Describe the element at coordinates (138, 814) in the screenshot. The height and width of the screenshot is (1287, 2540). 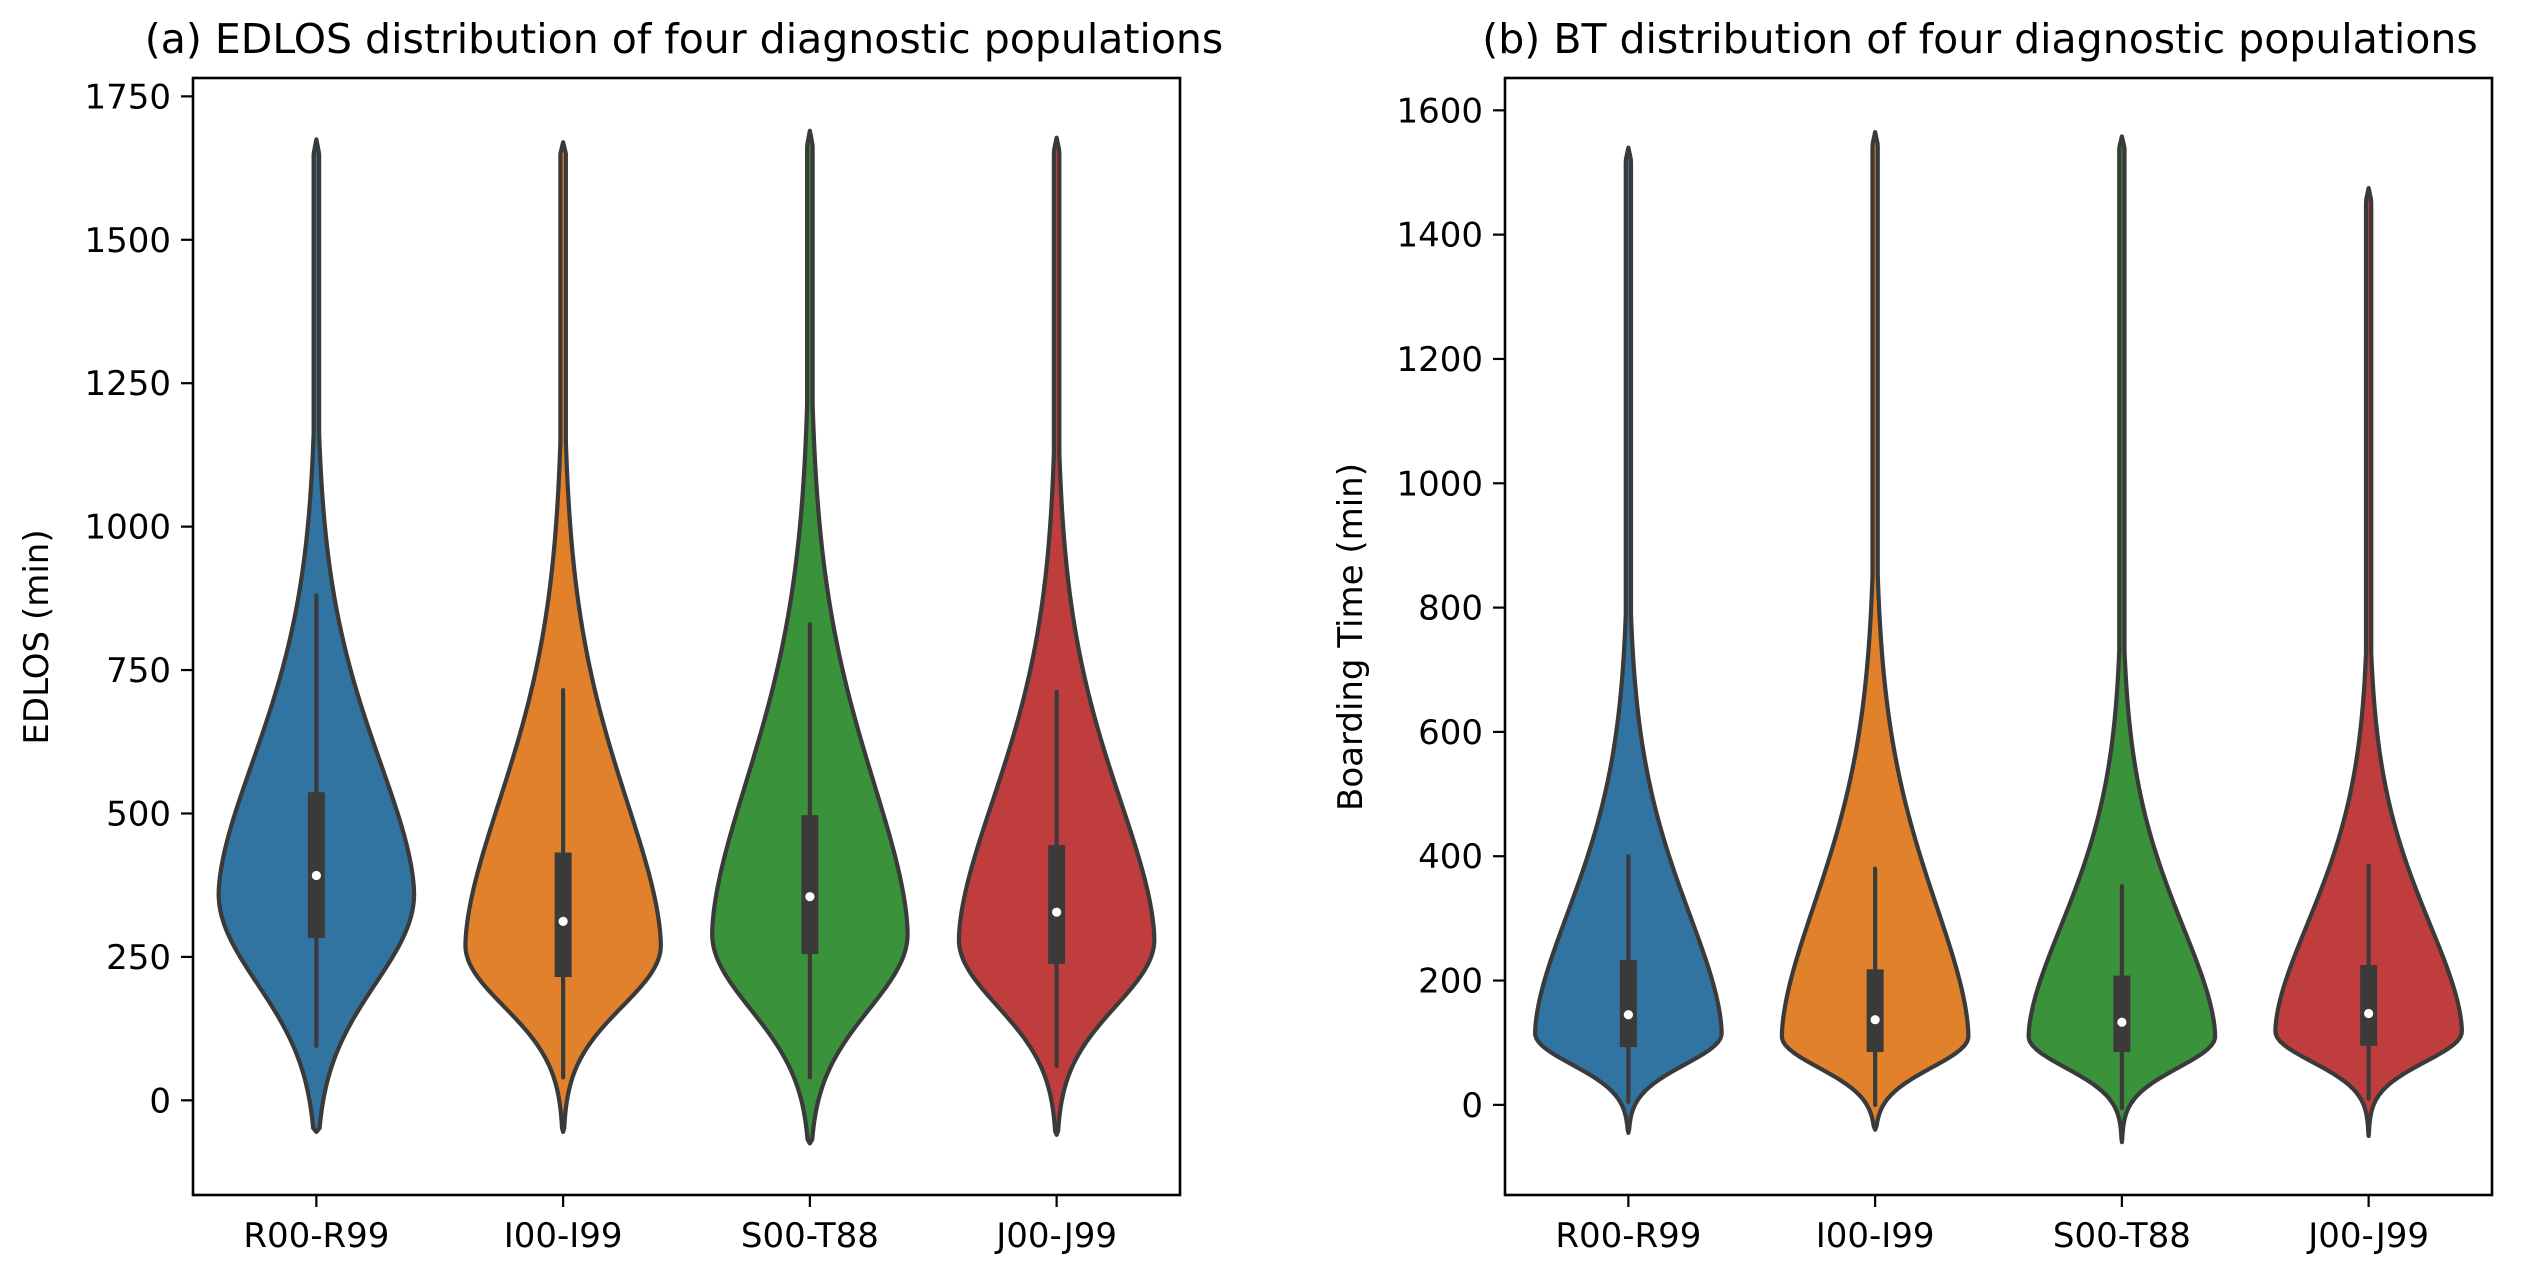
I see `y-tick-label: 500` at that location.